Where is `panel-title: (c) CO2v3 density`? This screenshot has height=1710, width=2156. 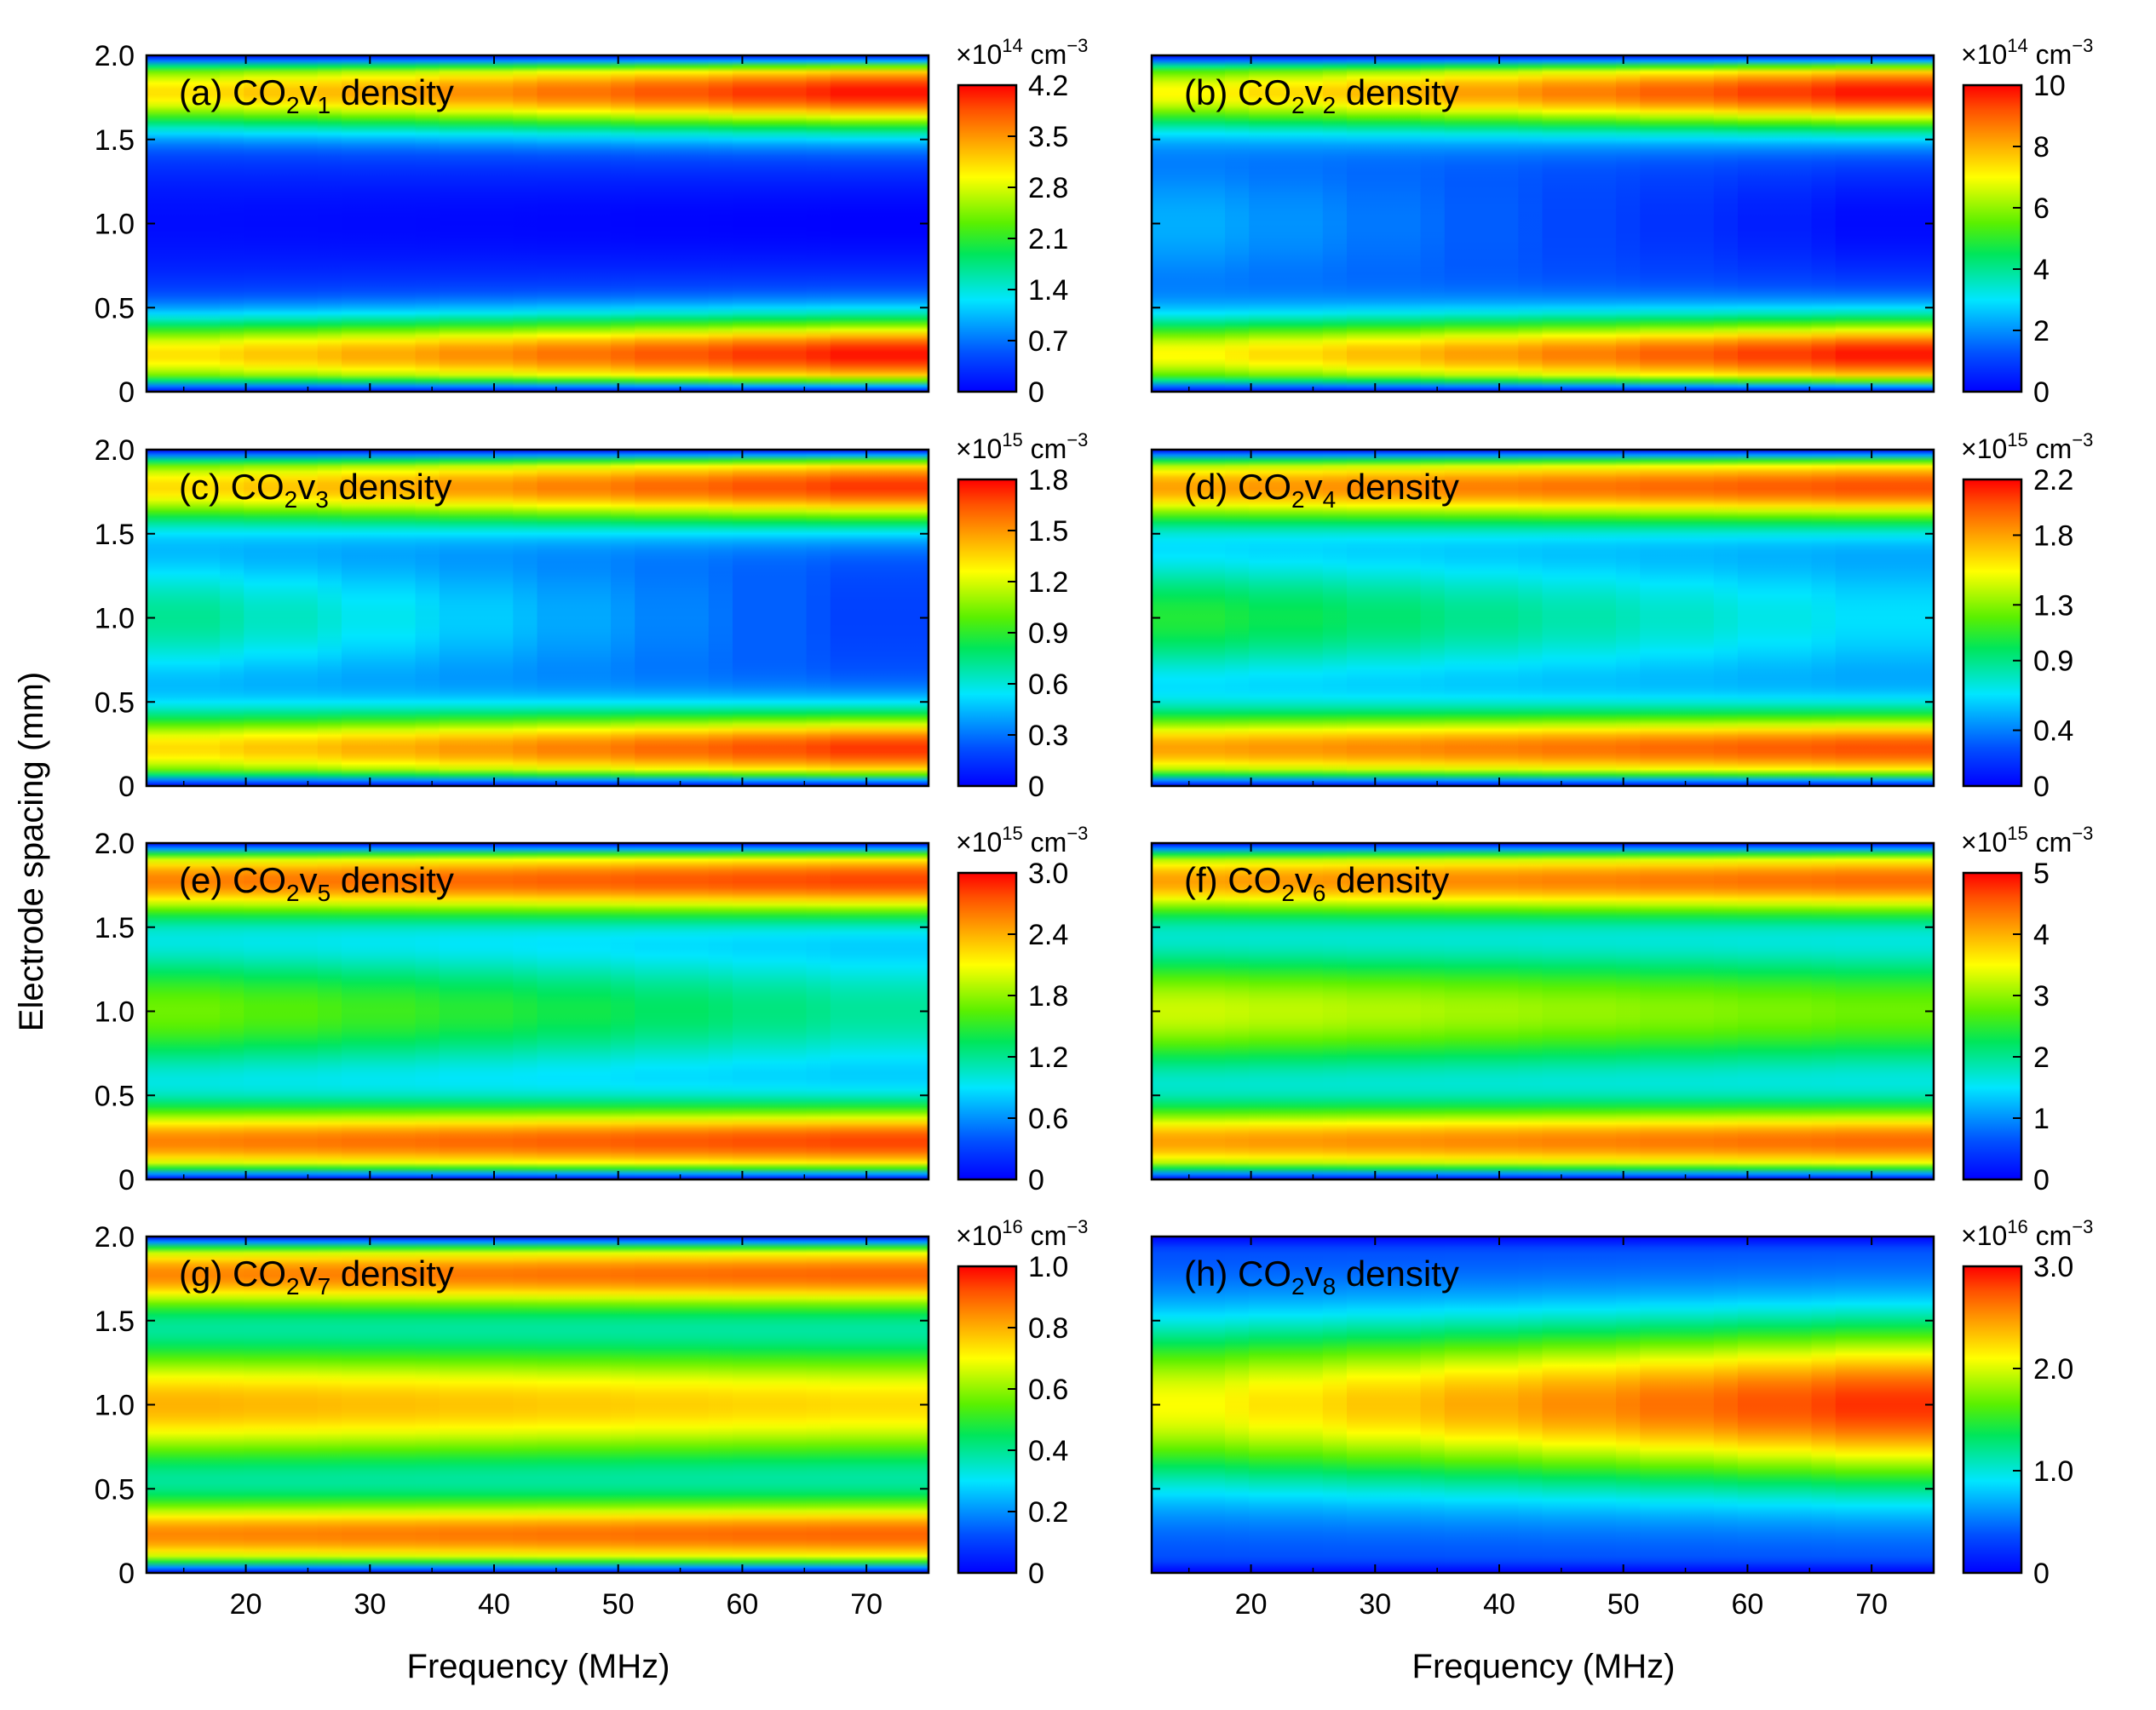 panel-title: (c) CO2v3 density is located at coordinates (315, 490).